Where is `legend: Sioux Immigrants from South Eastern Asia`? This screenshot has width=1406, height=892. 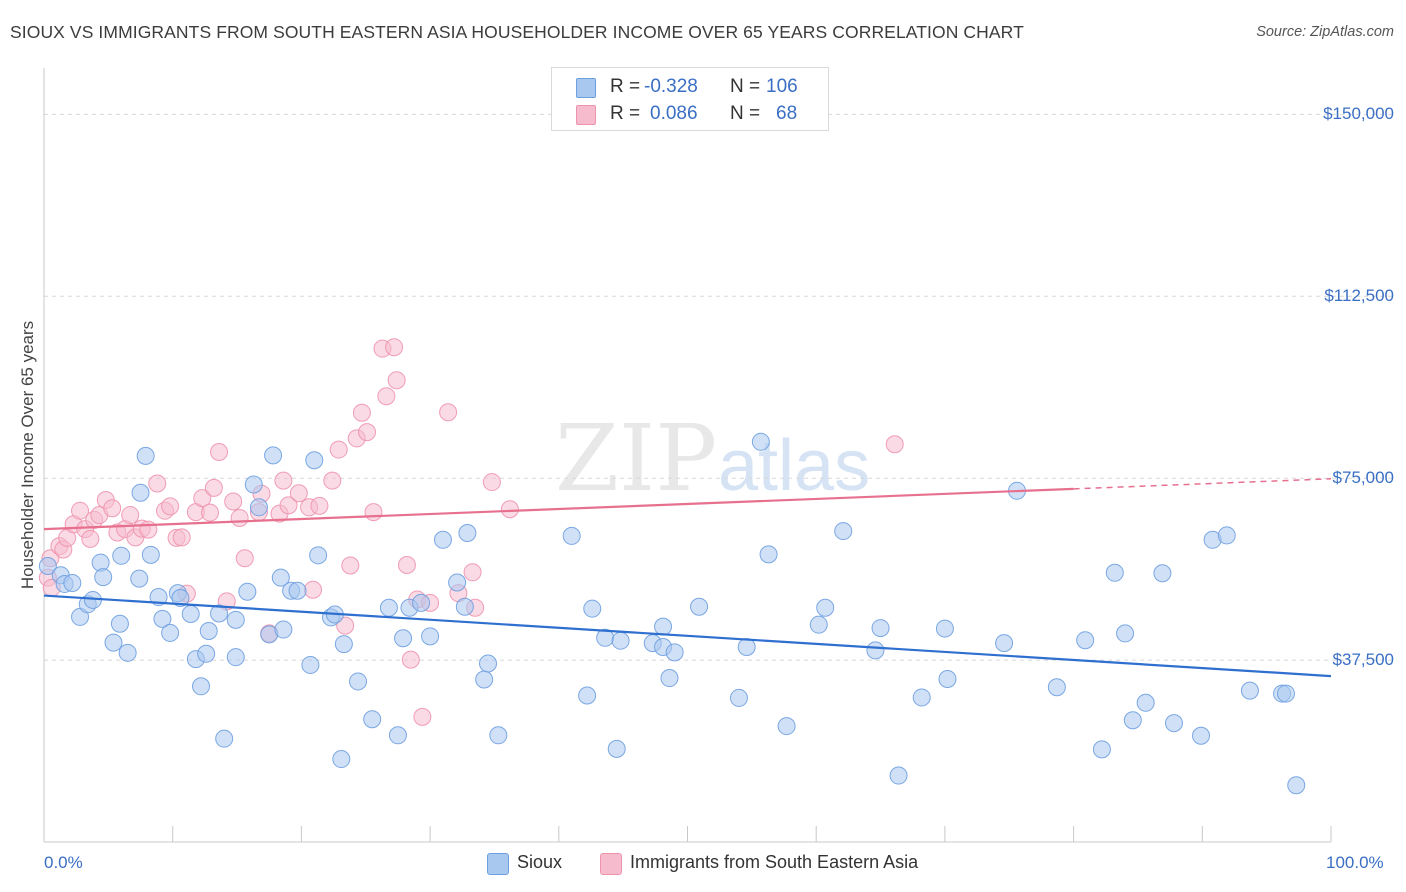
legend: Sioux Immigrants from South Eastern Asia is located at coordinates (703, 865).